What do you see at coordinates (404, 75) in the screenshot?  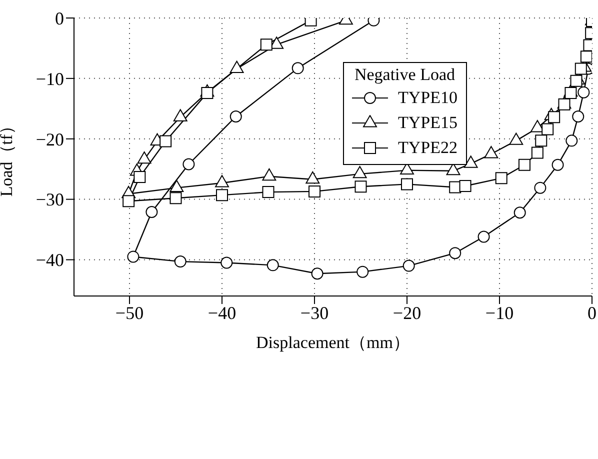 I see `legend-title: Negative Load` at bounding box center [404, 75].